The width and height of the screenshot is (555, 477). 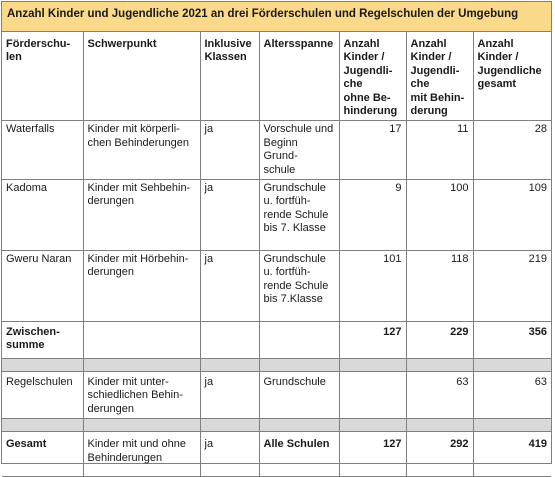 I want to click on cell-altersspanne: Vorschule und Beginn Grund- schule, so click(x=299, y=150).